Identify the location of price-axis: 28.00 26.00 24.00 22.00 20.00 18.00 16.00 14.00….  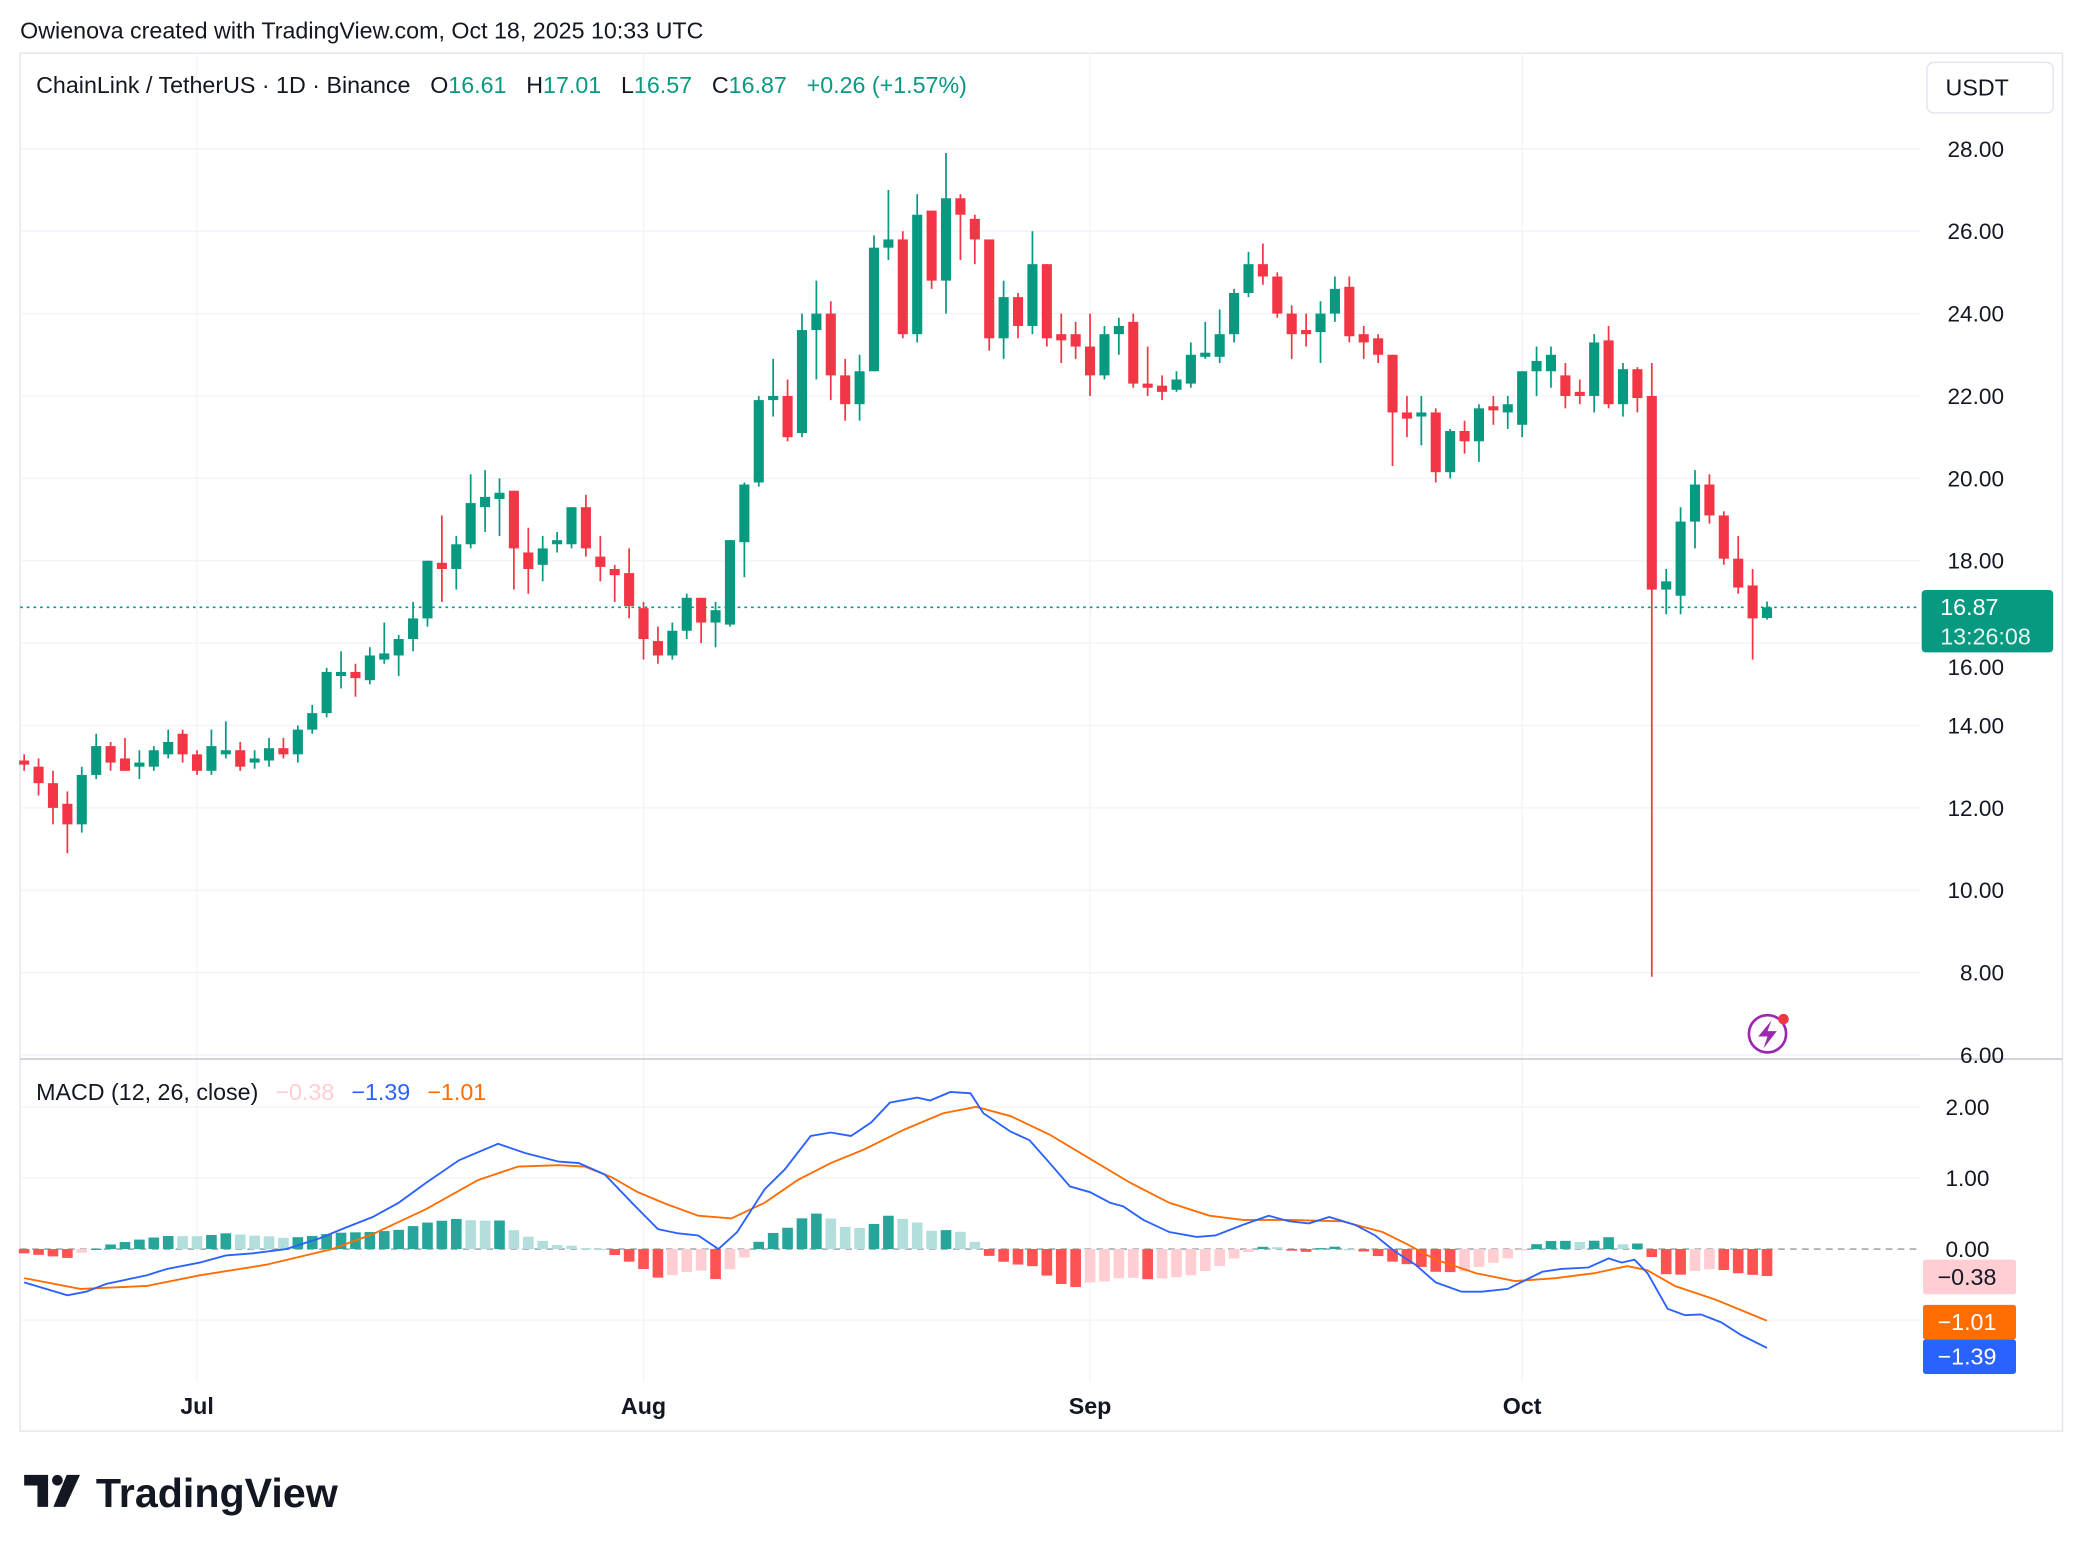
(1976, 602).